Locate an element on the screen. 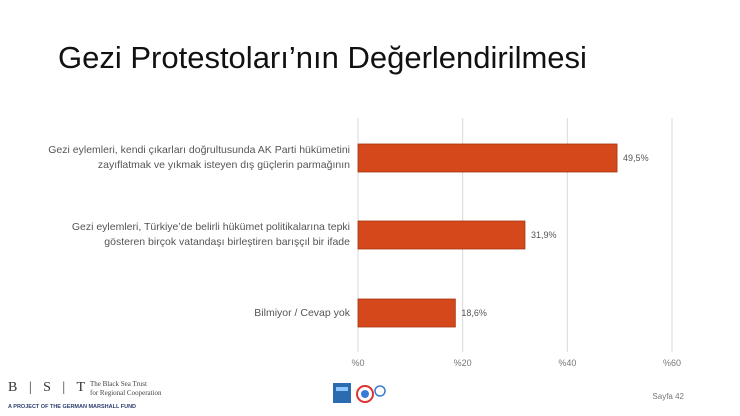 The image size is (740, 416). partner-logo-ring-icon is located at coordinates (380, 391).